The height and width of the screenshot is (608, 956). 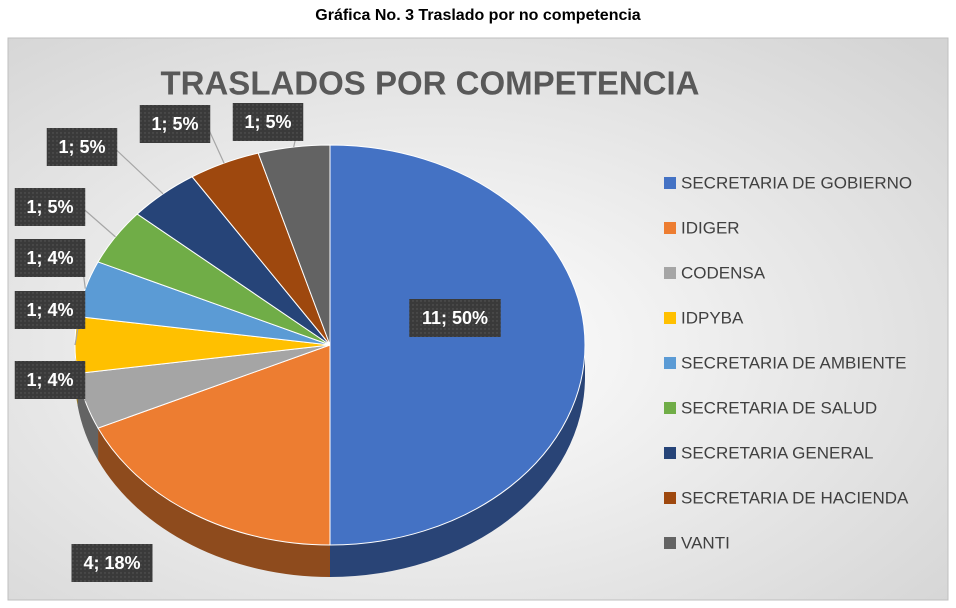 What do you see at coordinates (429, 83) in the screenshot?
I see `chart-title: TRASLADOS POR COMPETENCIA` at bounding box center [429, 83].